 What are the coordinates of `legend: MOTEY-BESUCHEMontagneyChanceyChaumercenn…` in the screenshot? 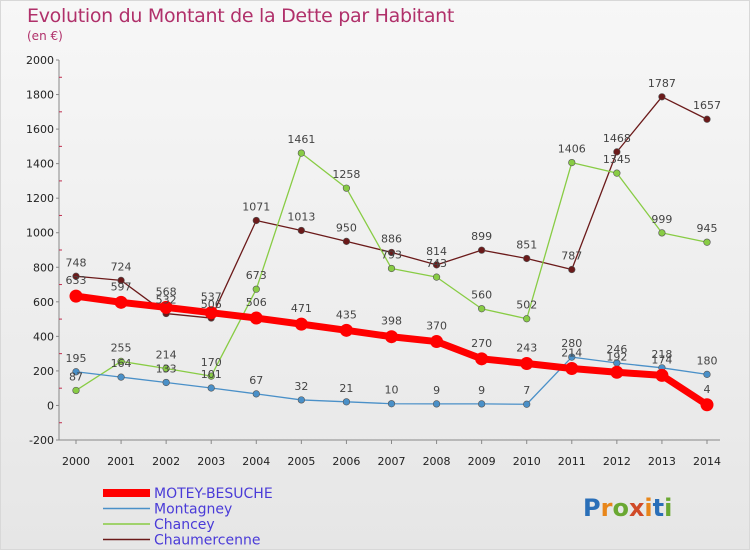 It's located at (188, 517).